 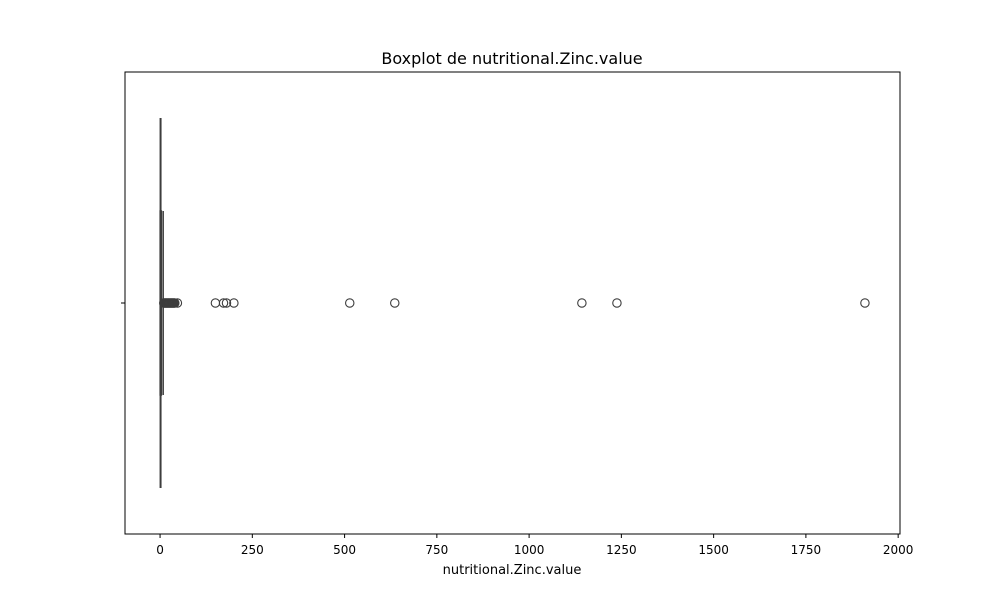 What do you see at coordinates (713, 550) in the screenshot?
I see `x-tick-label: 1500` at bounding box center [713, 550].